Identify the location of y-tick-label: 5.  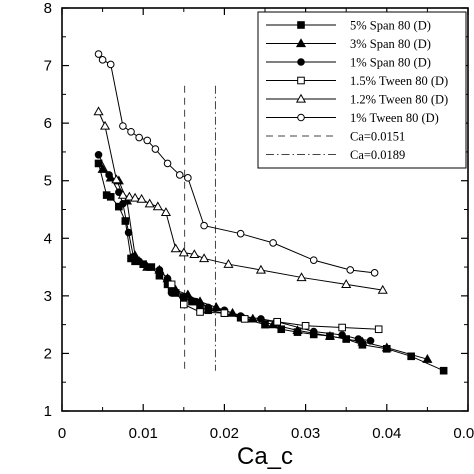
(48, 181).